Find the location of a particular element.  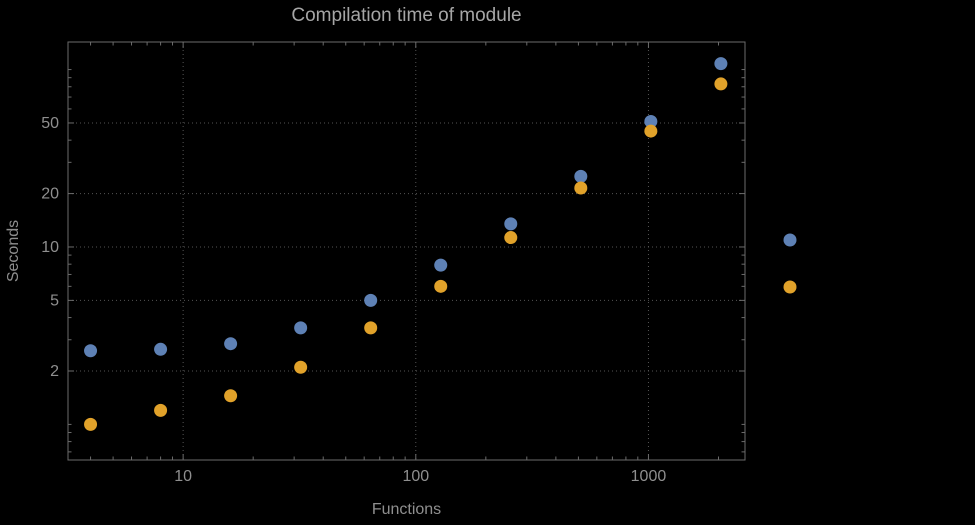

x-tick-label: 1000 is located at coordinates (649, 476).